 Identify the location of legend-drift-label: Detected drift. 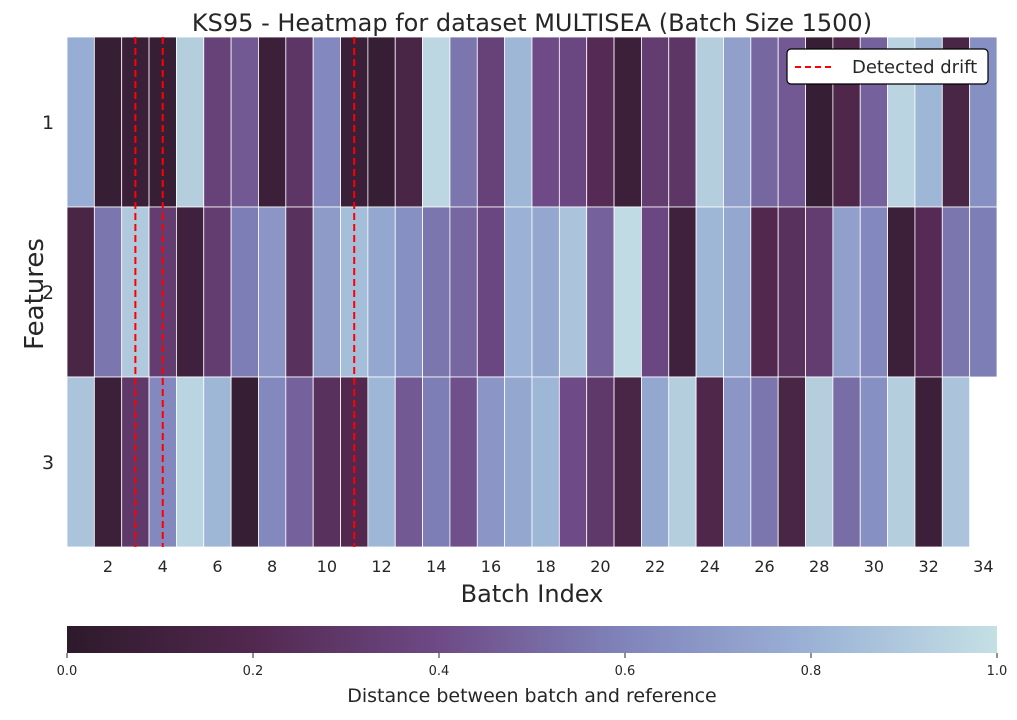
(914, 67).